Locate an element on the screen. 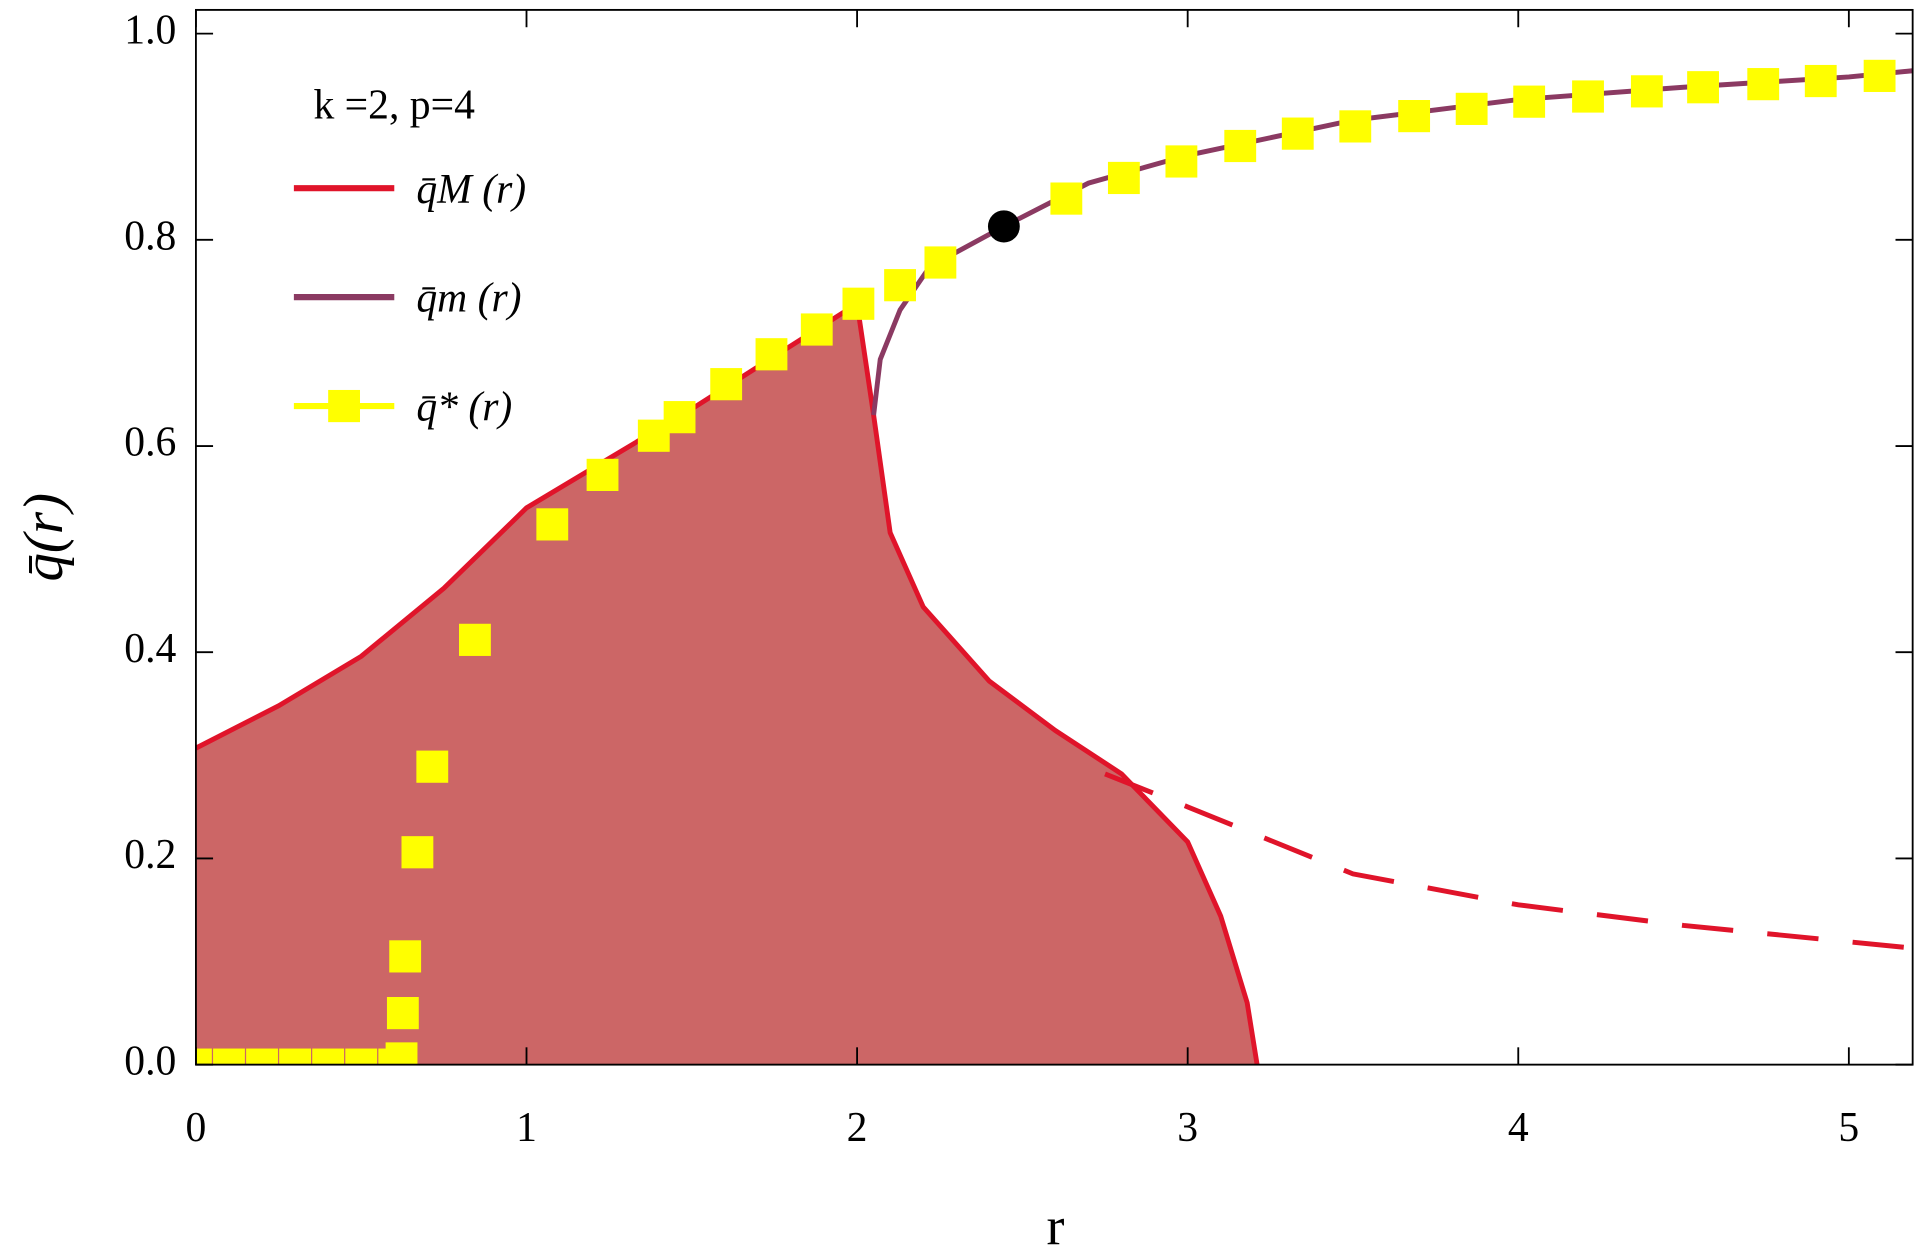 This screenshot has height=1259, width=1920. x-axis-label: r is located at coordinates (1056, 1226).